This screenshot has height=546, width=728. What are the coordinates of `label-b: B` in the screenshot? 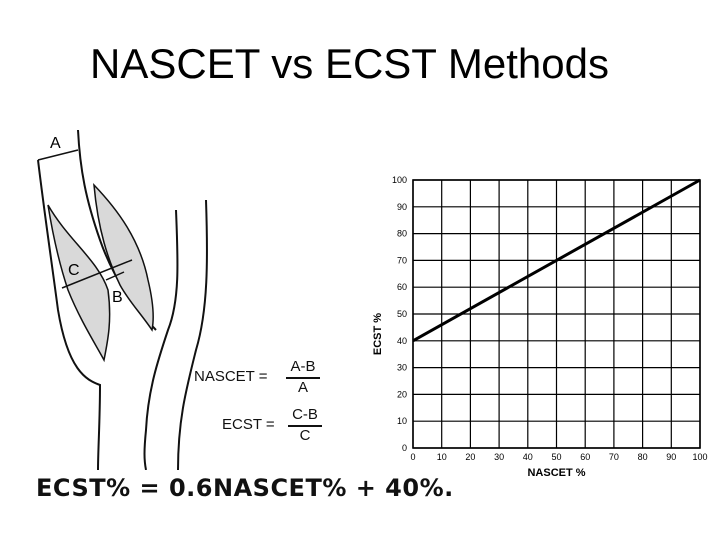 It's located at (117, 297).